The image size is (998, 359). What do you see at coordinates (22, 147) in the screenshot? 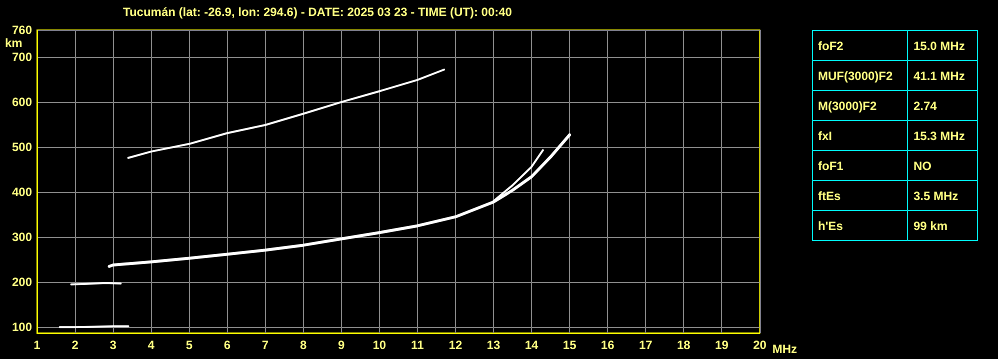
I see `y-tick-label: 500` at bounding box center [22, 147].